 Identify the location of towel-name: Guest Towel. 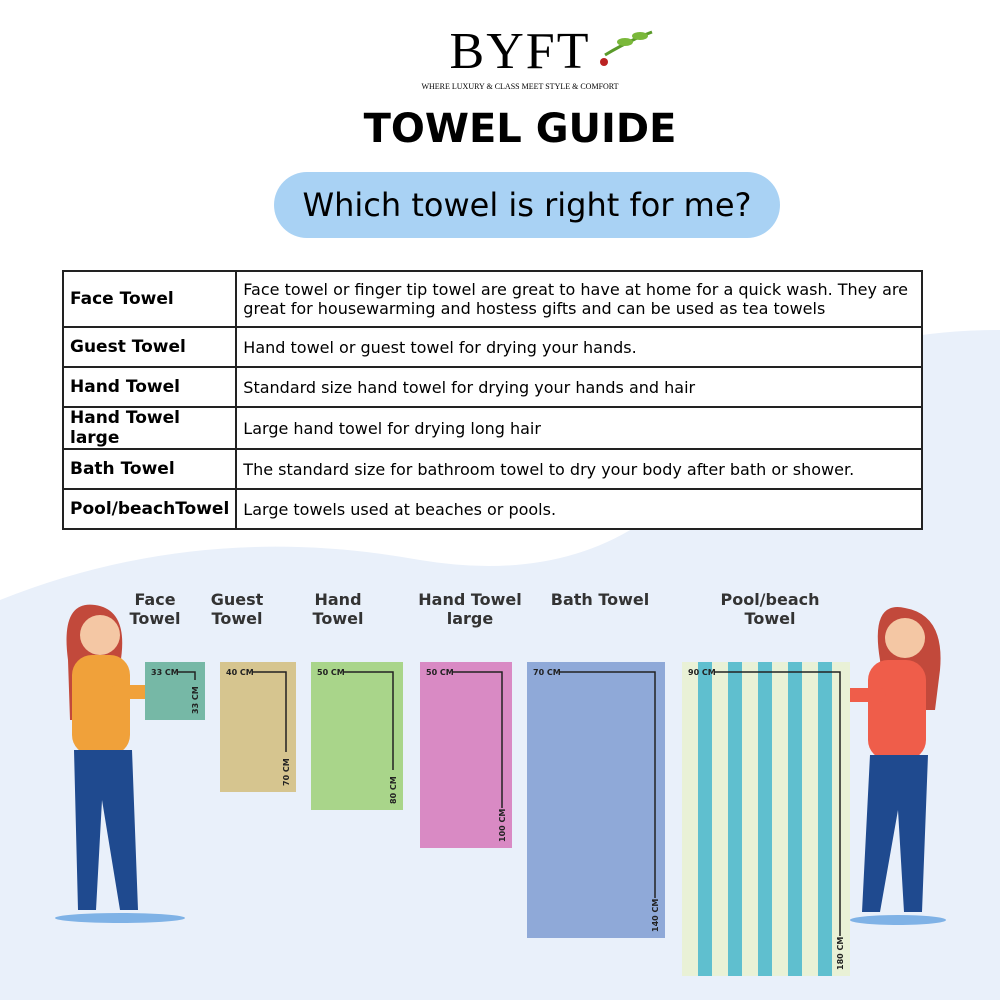
(149, 347).